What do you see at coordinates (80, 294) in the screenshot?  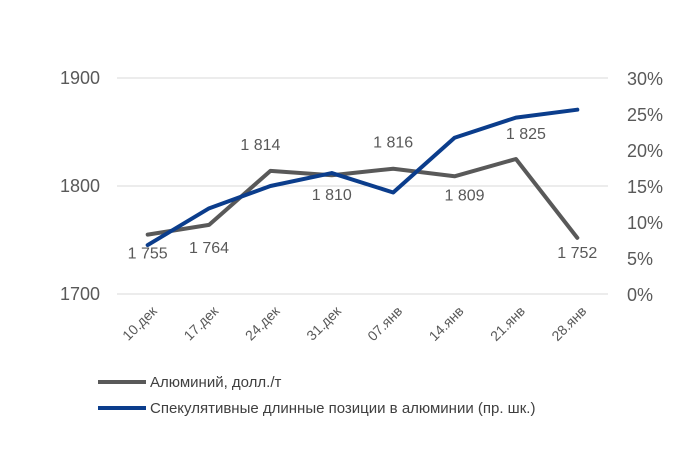 I see `left-axis-tick-label: 1700` at bounding box center [80, 294].